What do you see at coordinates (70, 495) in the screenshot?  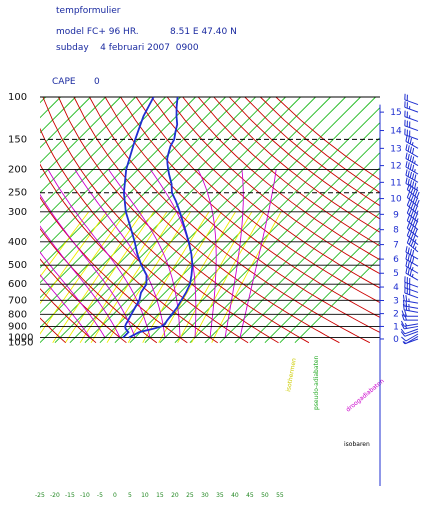 I see `temperature-tick-label: -15` at bounding box center [70, 495].